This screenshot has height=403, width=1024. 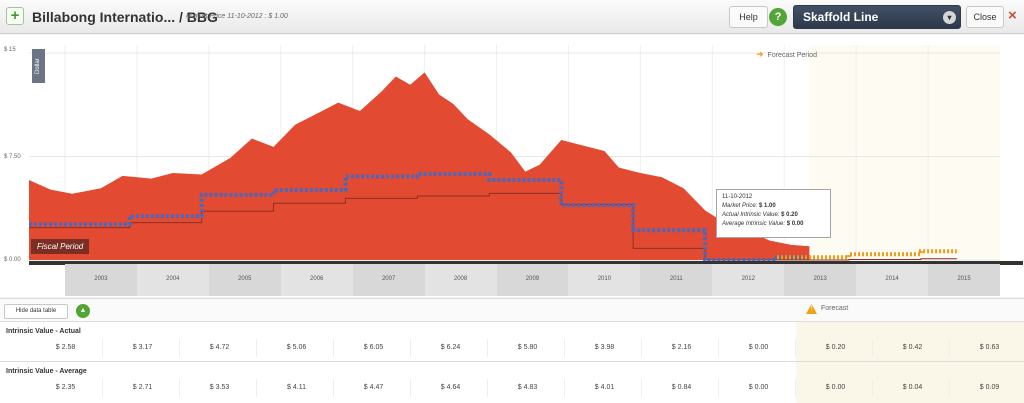 I want to click on year-label: 2003, so click(x=100, y=280).